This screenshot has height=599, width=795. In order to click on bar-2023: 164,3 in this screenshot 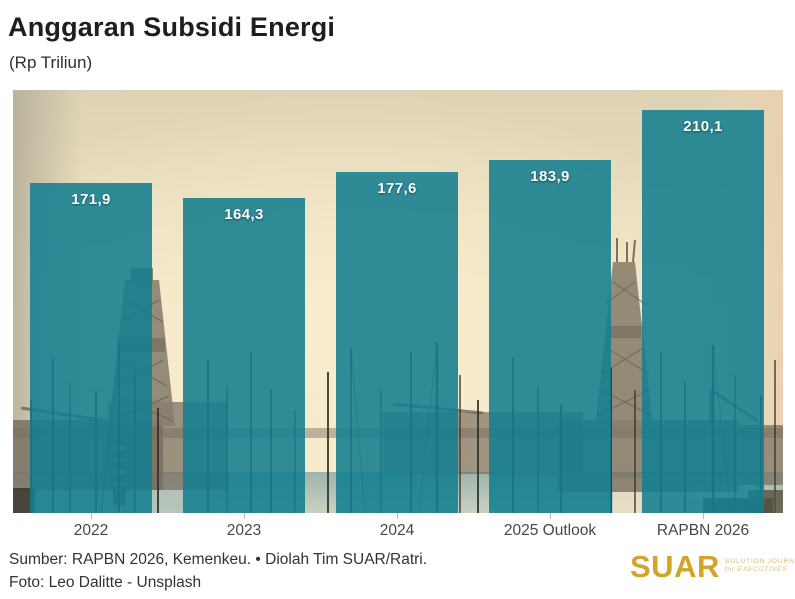, I will do `click(244, 355)`.